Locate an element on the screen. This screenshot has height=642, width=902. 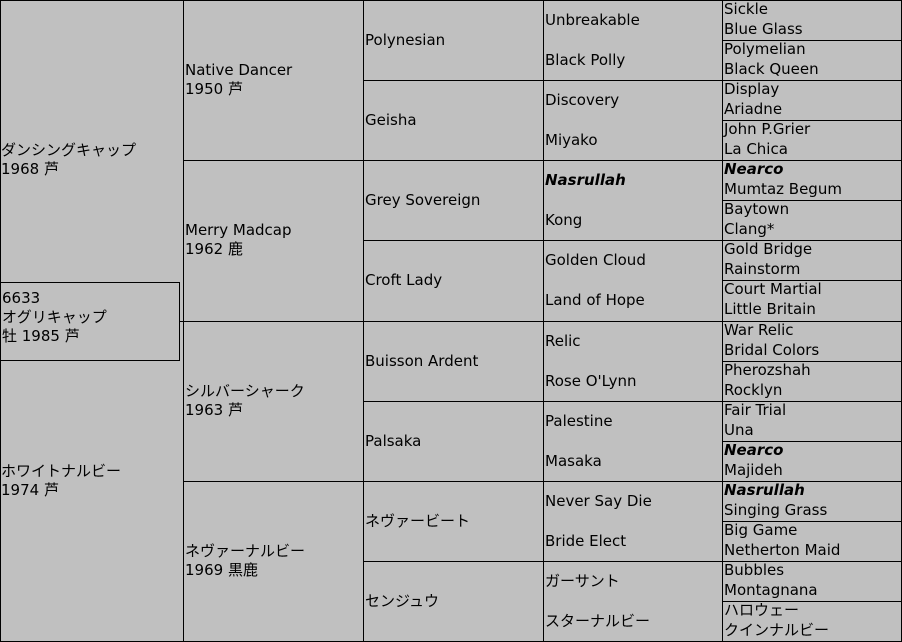
gen4-cell: Unbreakable Black Polly is located at coordinates (633, 40).